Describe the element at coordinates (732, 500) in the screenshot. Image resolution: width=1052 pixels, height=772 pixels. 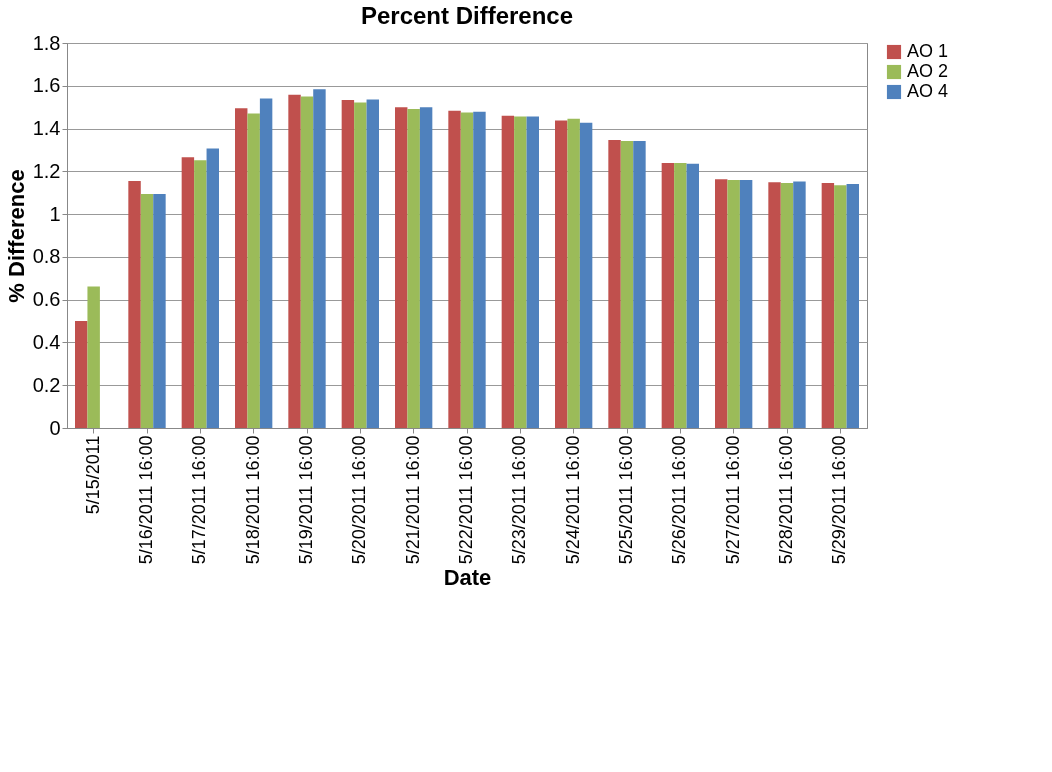
I see `x-tick-label: 5/27/2011 16:00` at that location.